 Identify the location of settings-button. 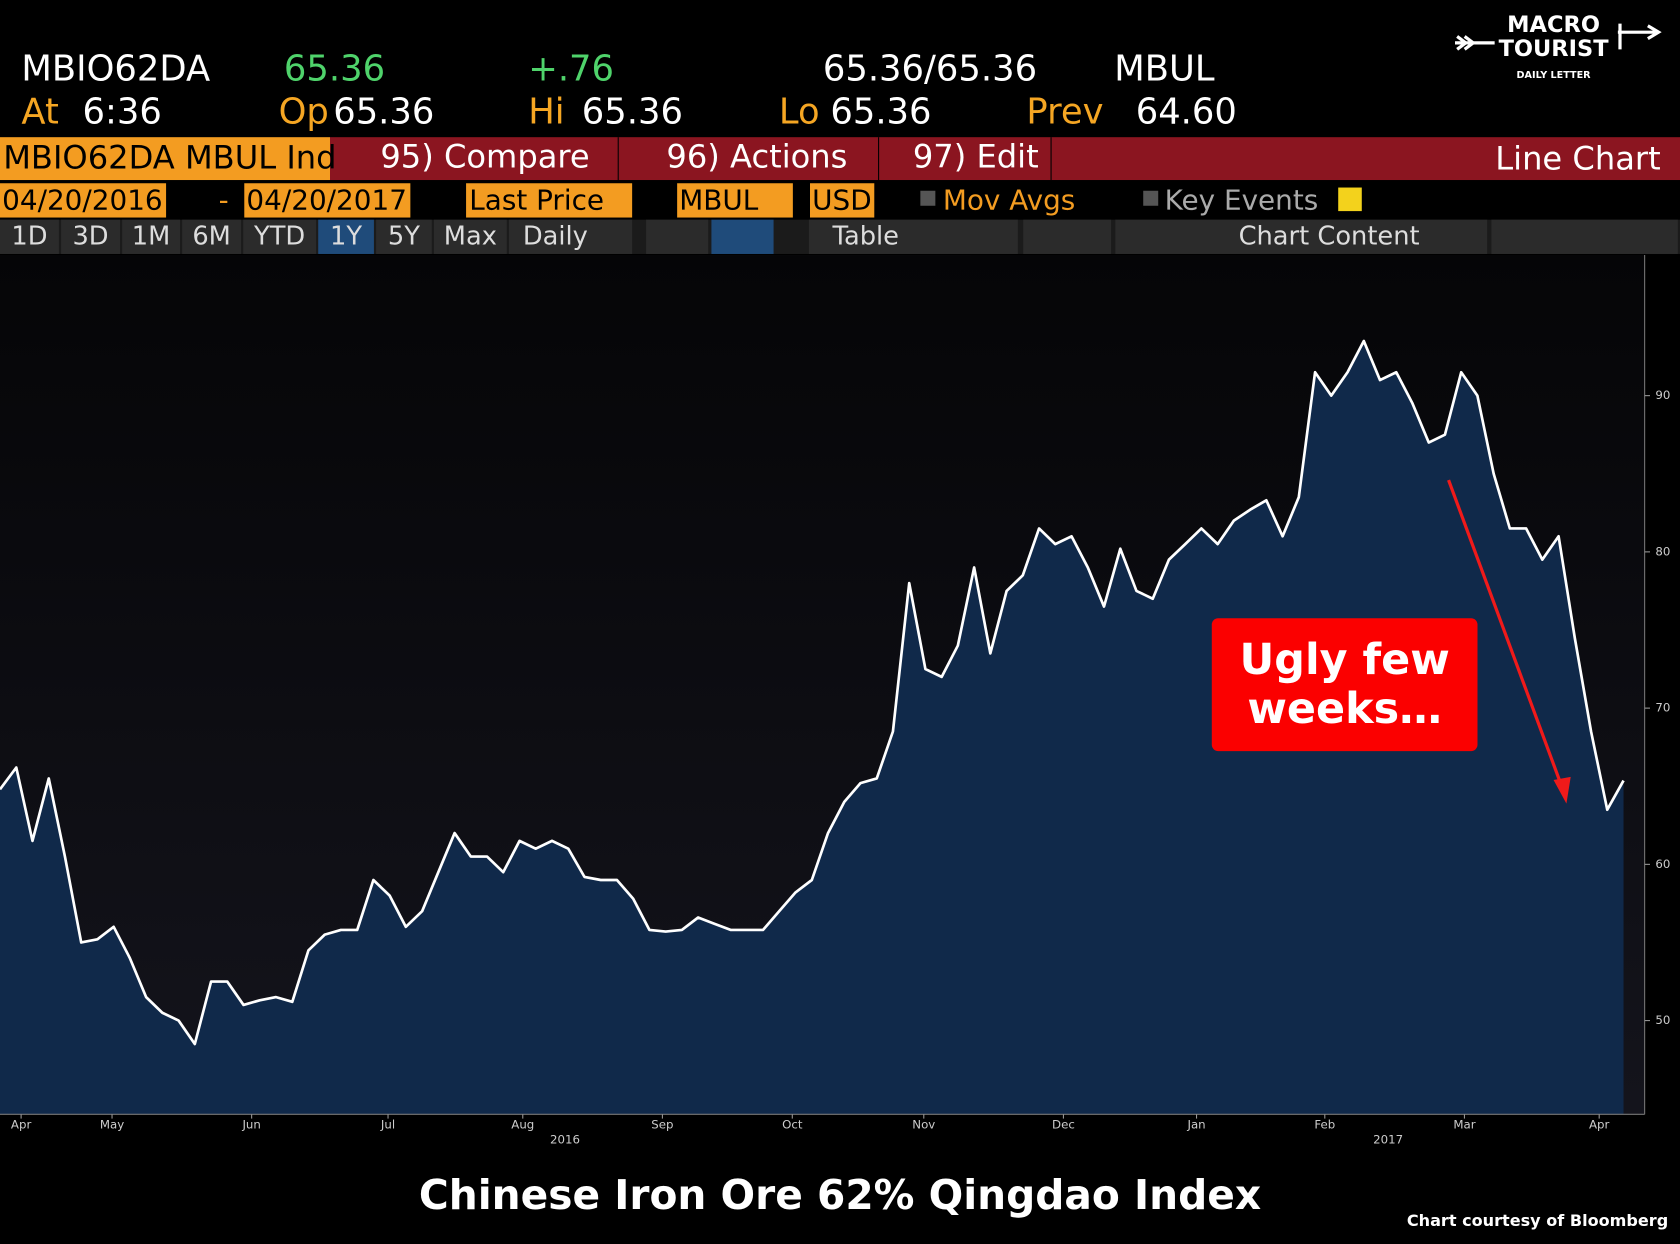
(1584, 236).